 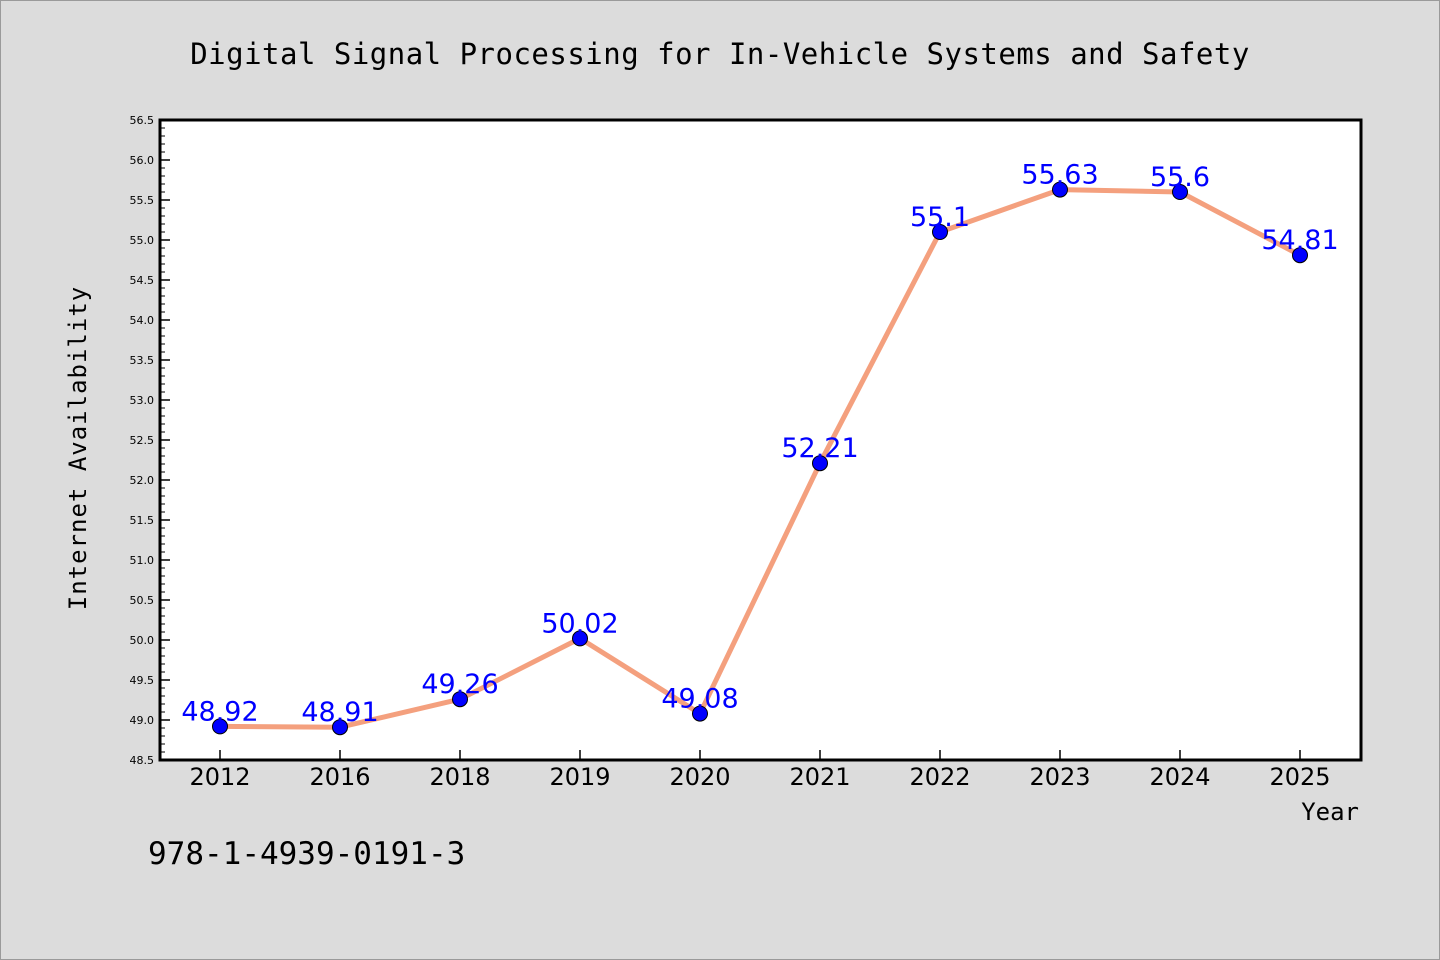 I want to click on y-tick-label: 54.5, so click(x=142, y=280).